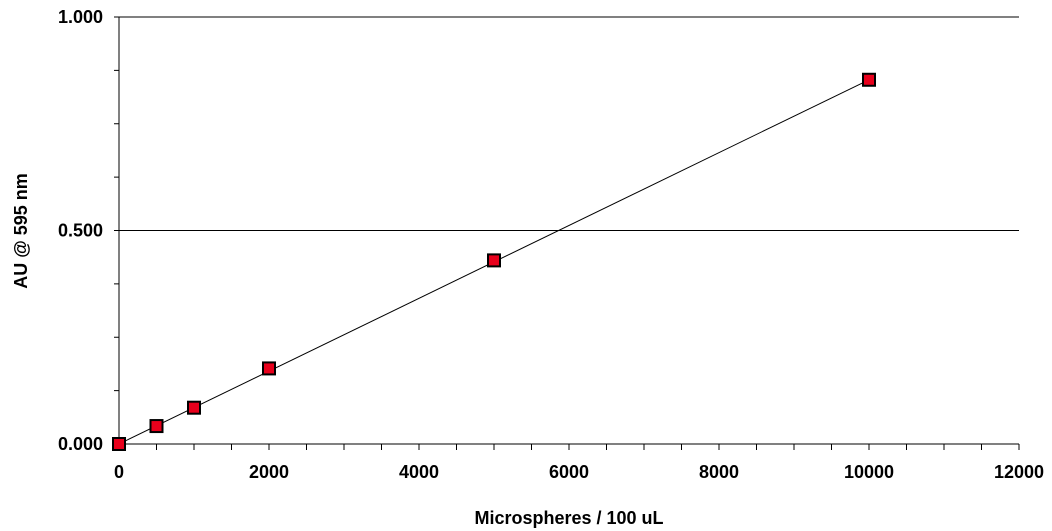 The height and width of the screenshot is (531, 1052). Describe the element at coordinates (869, 472) in the screenshot. I see `x-tick-label: 10000` at that location.